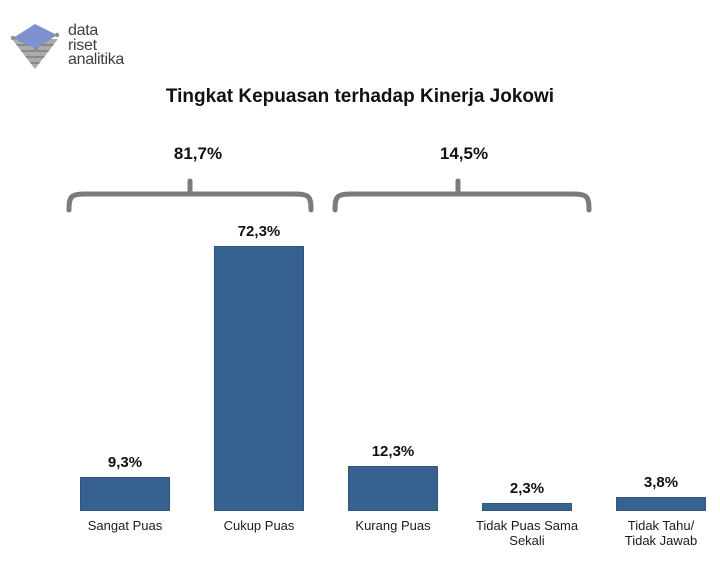 The image size is (720, 563). Describe the element at coordinates (96, 59) in the screenshot. I see `logo-text-line3: analitika` at that location.